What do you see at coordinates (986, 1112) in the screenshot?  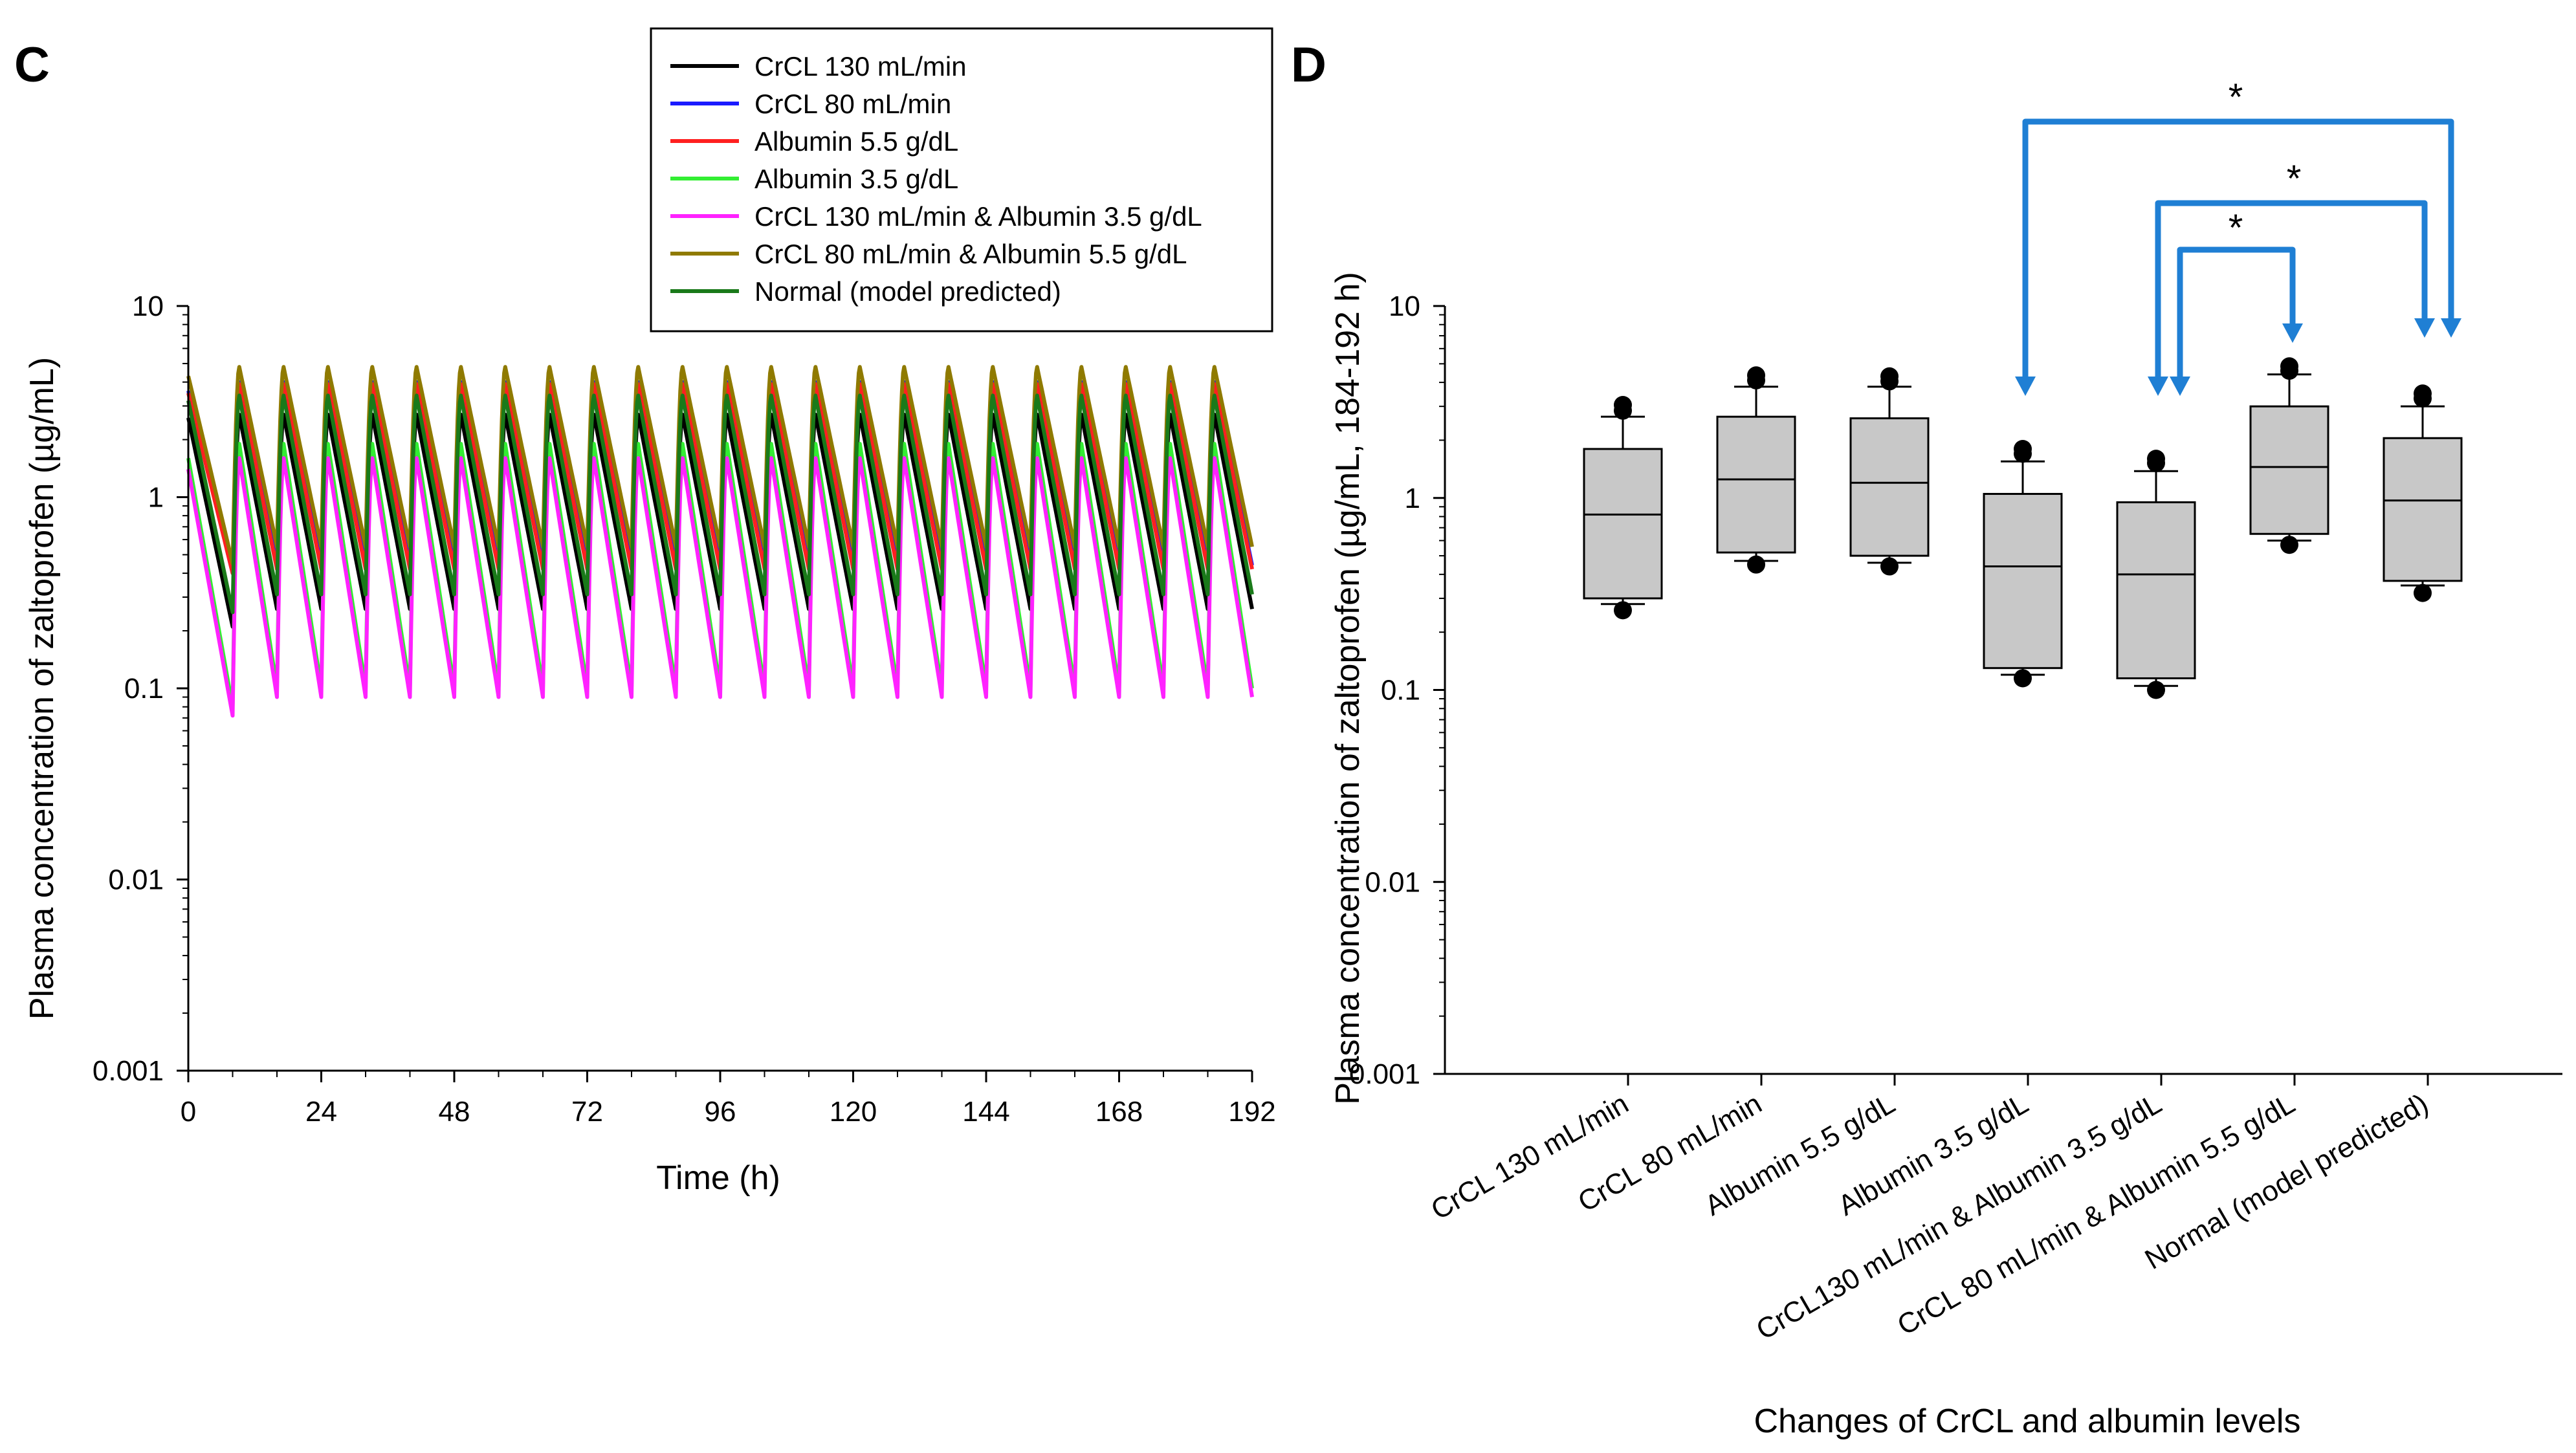 I see `panel-c-x-tick-label: 144` at bounding box center [986, 1112].